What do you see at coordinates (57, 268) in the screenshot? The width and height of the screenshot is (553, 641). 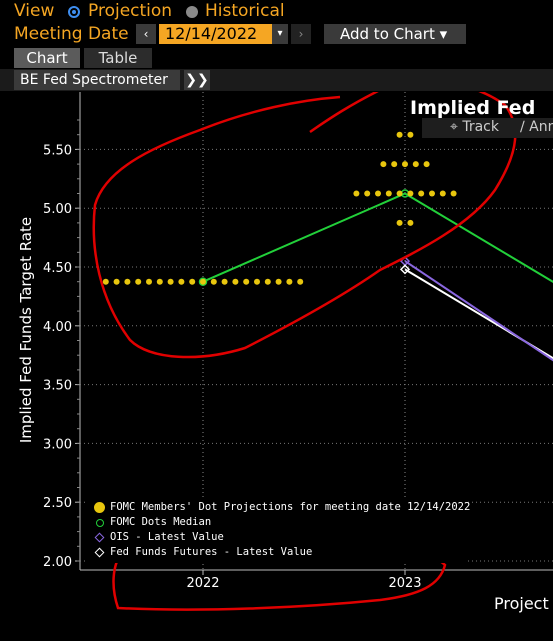 I see `y-tick-label: 4.50` at bounding box center [57, 268].